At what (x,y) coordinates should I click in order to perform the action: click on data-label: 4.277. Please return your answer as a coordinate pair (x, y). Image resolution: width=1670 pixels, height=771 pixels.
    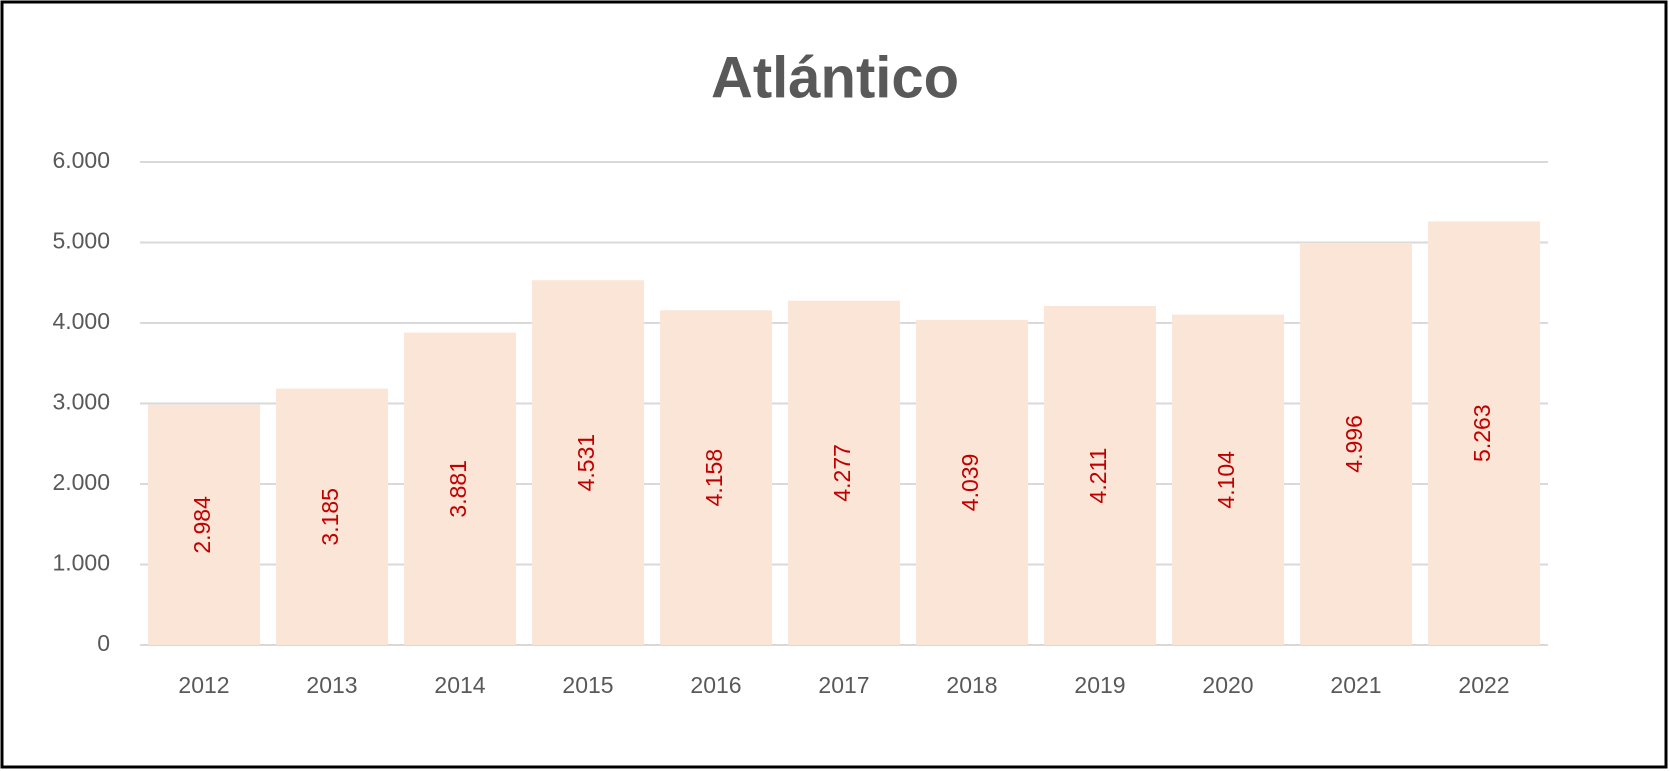
    Looking at the image, I should click on (842, 473).